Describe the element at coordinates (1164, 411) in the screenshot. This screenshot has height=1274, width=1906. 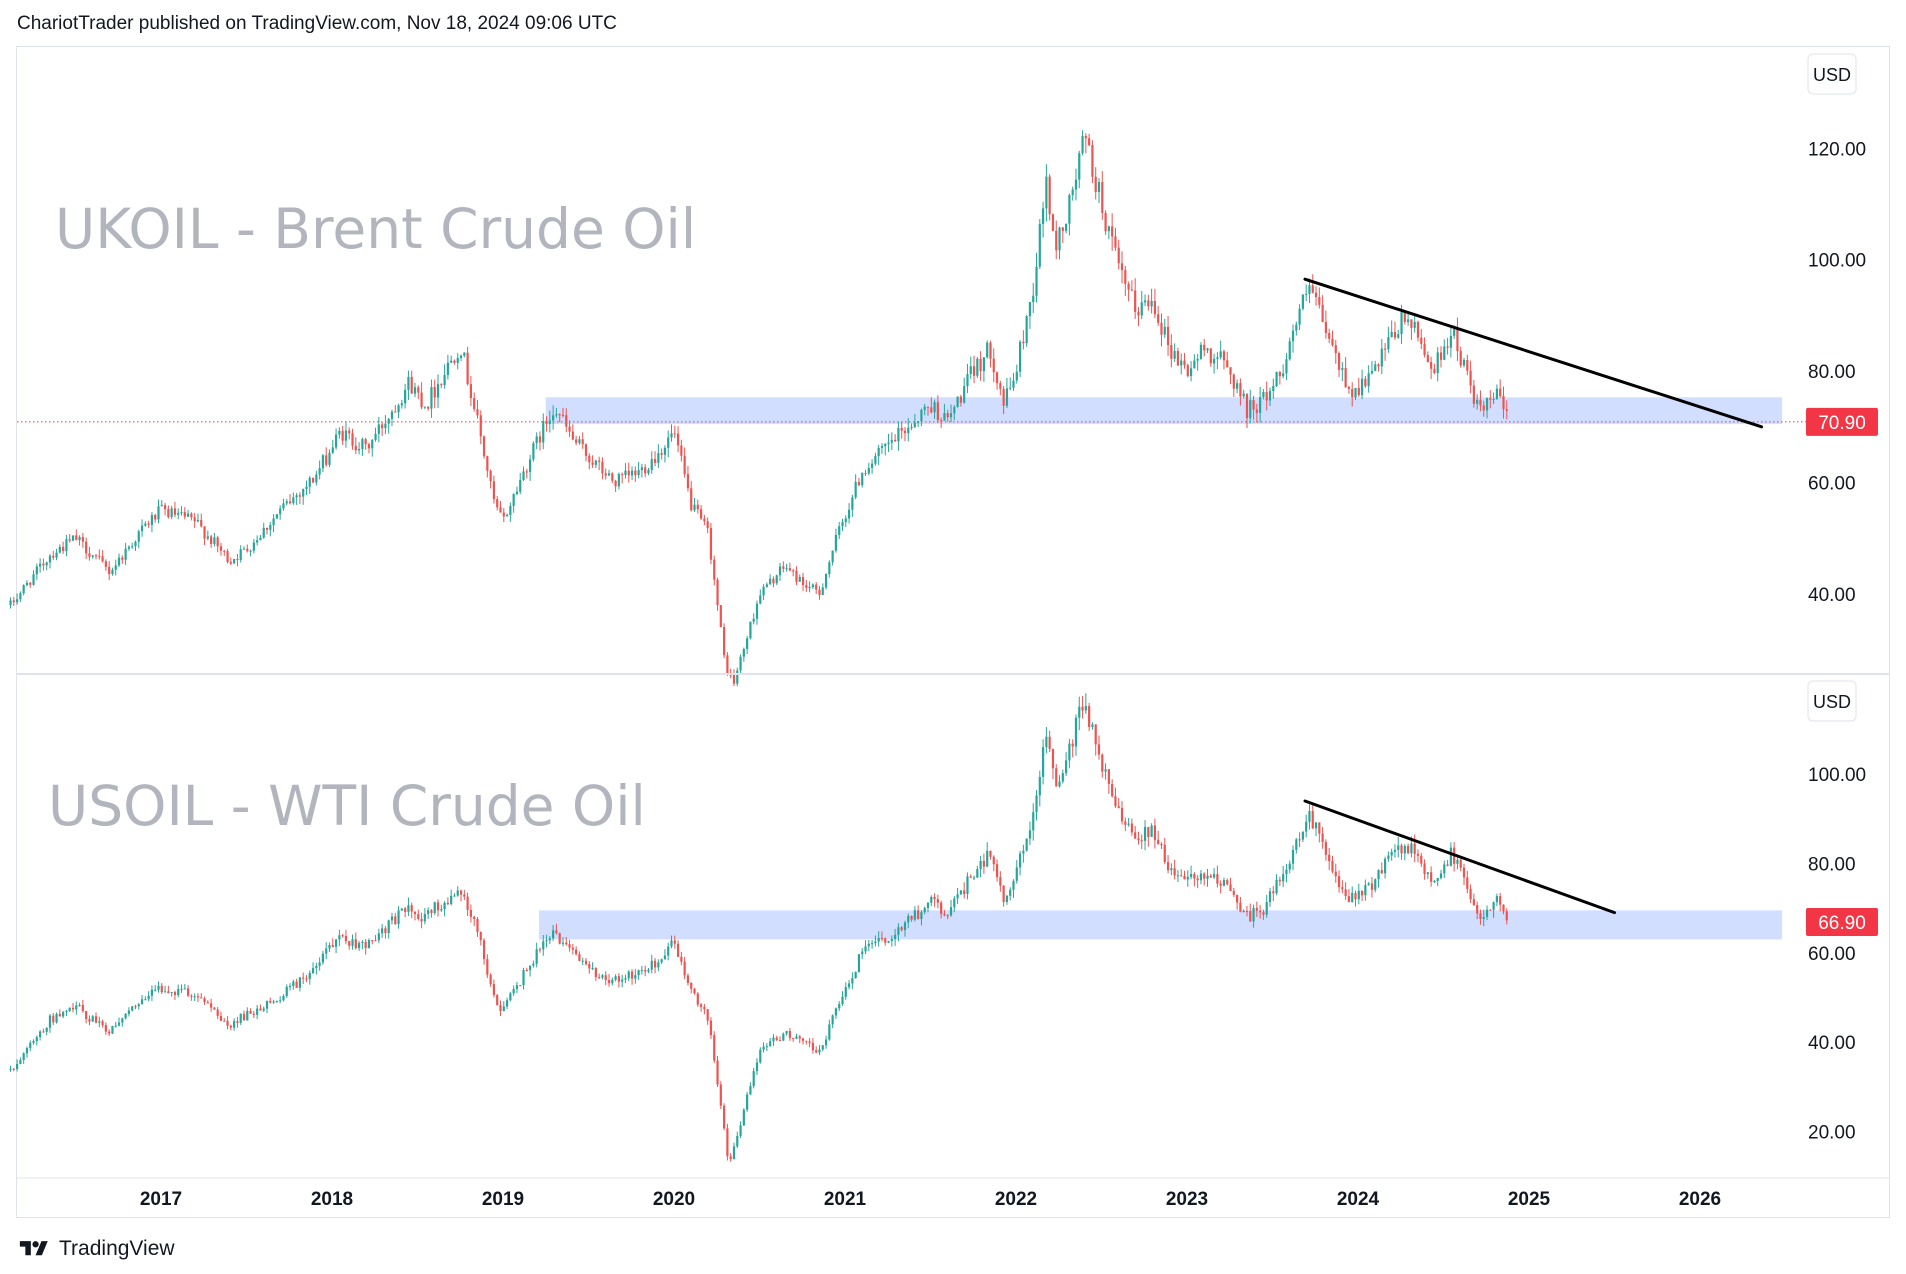
I see `support-zone` at that location.